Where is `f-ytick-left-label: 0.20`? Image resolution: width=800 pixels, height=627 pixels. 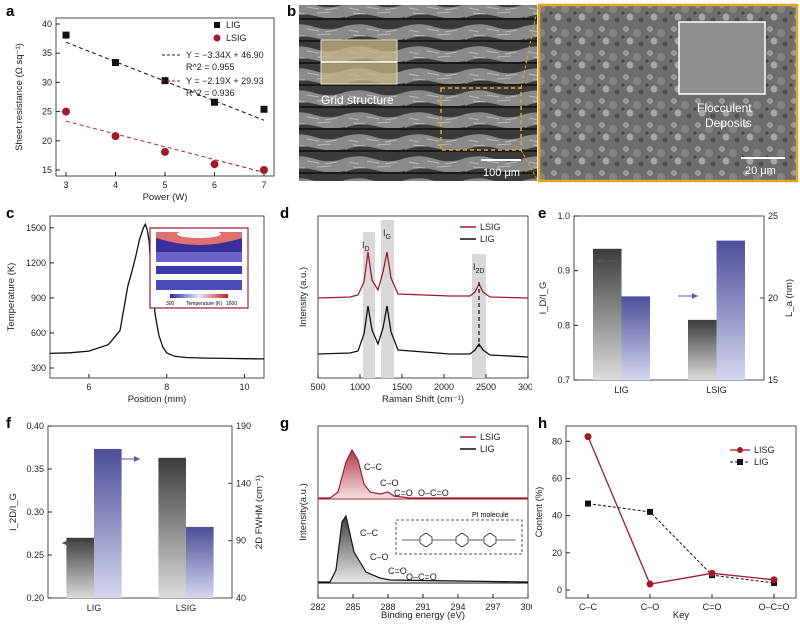 f-ytick-left-label: 0.20 is located at coordinates (35, 598).